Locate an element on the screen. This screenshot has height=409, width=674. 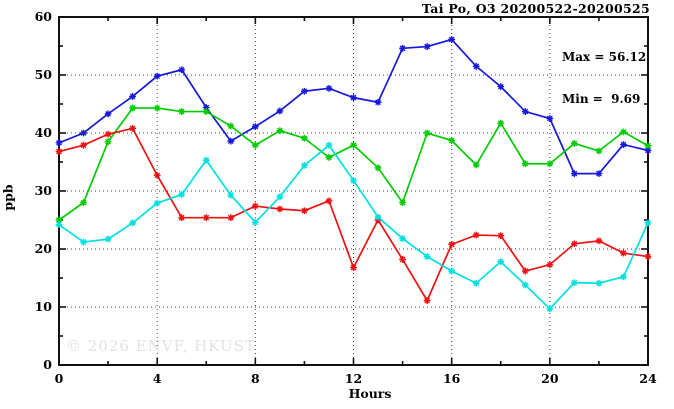
y-tick-label-30: 30 is located at coordinates (43, 190).